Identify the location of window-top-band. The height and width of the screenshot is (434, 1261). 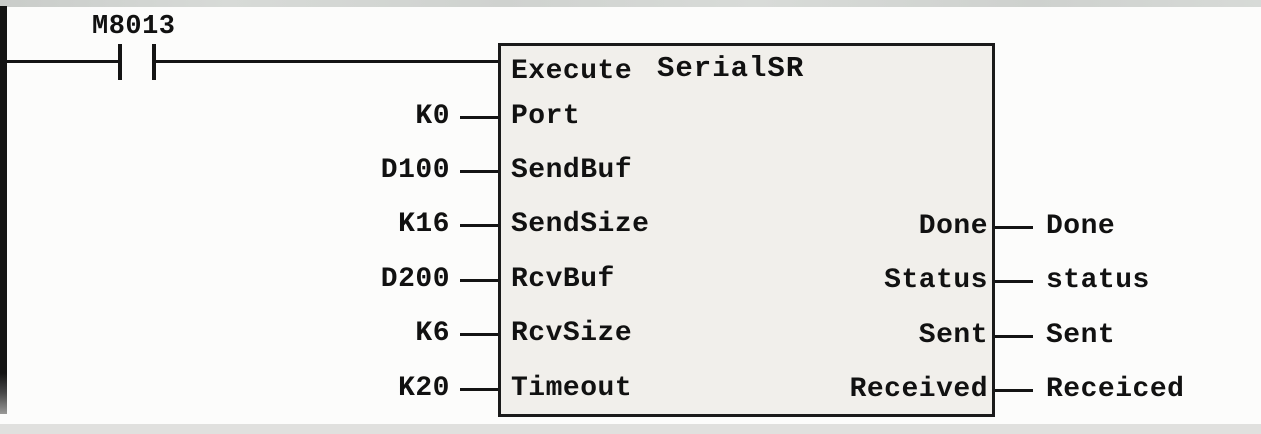
(630, 3).